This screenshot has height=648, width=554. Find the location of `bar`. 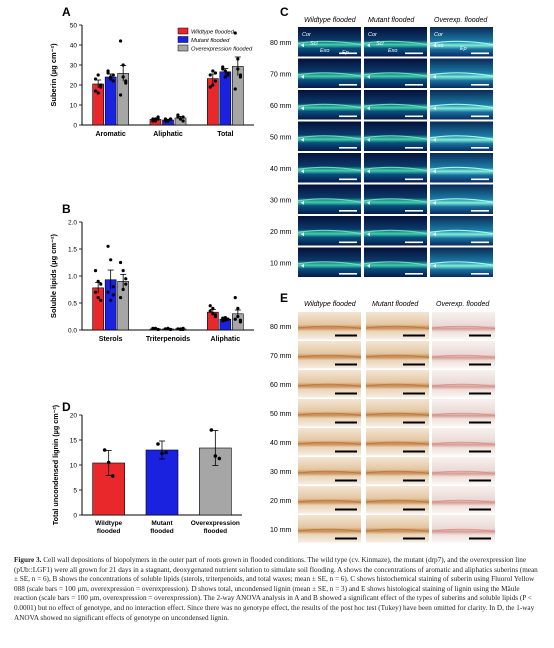

bar is located at coordinates (110, 101).